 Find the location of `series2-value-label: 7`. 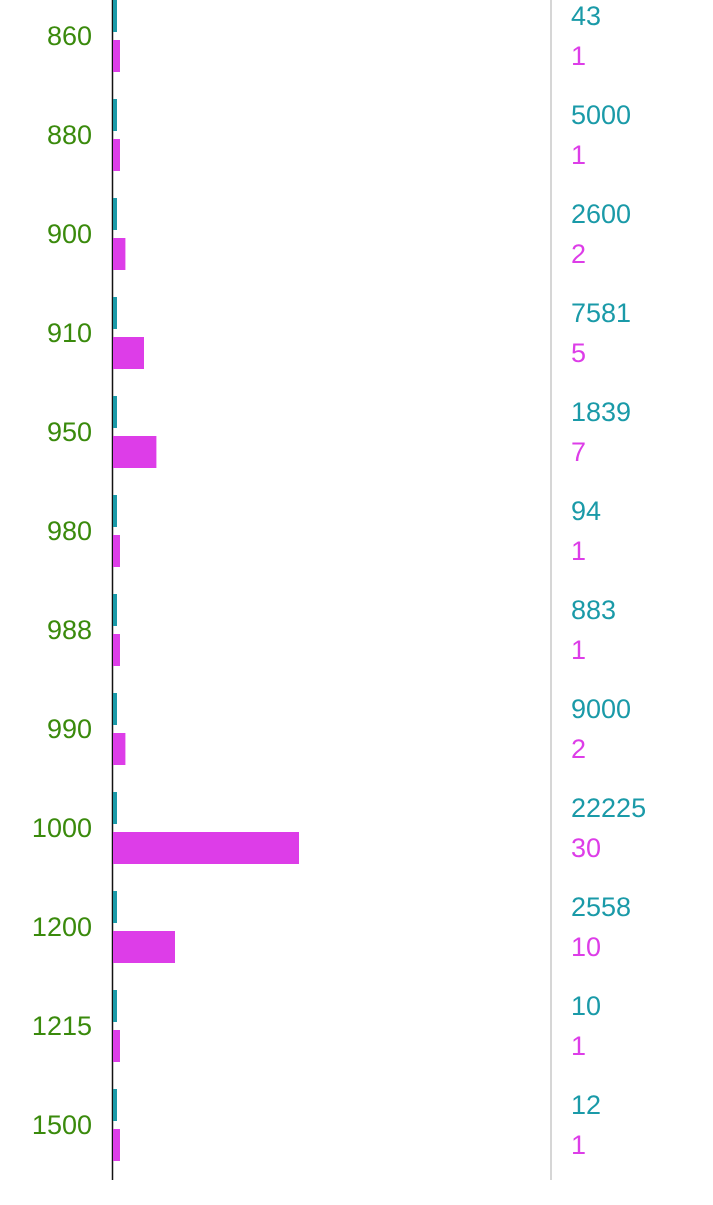

series2-value-label: 7 is located at coordinates (578, 452).